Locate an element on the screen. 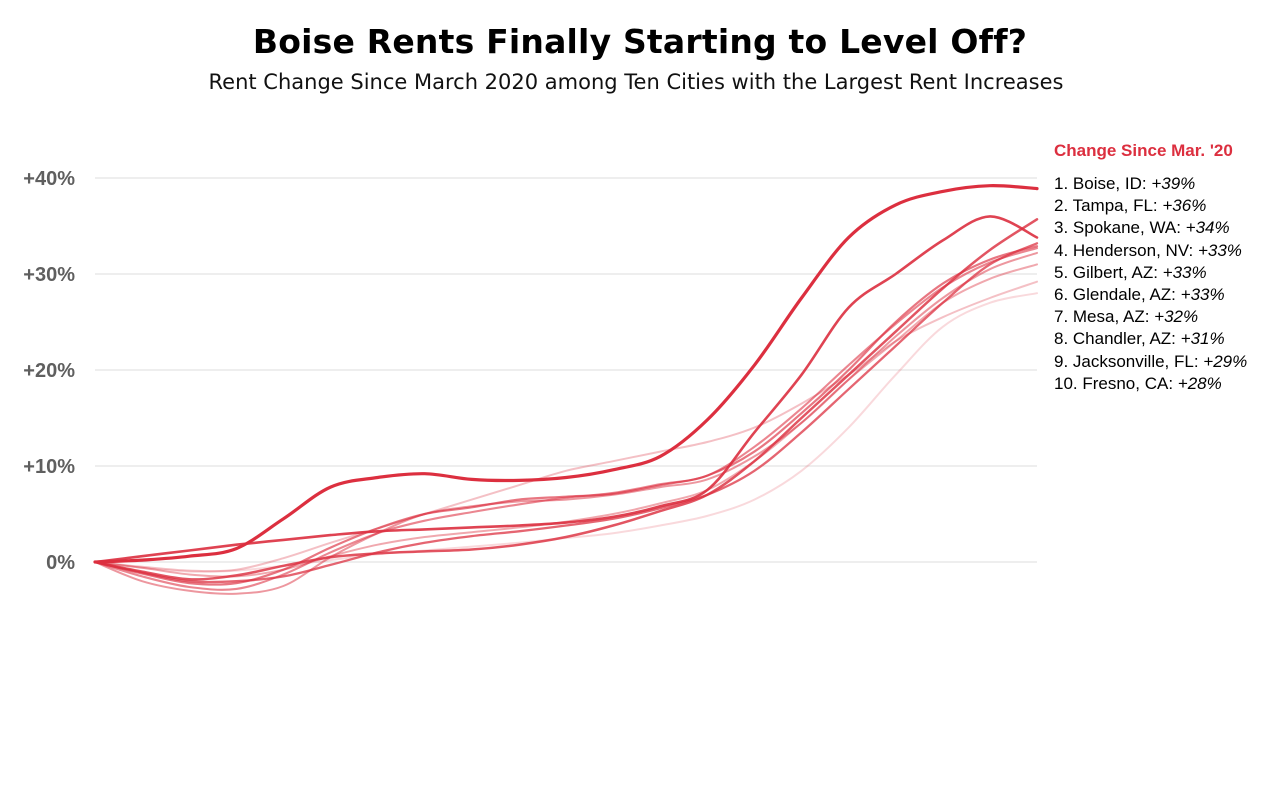 Image resolution: width=1280 pixels, height=801 pixels. legend-title: Change Since Mar. '20 is located at coordinates (1143, 150).